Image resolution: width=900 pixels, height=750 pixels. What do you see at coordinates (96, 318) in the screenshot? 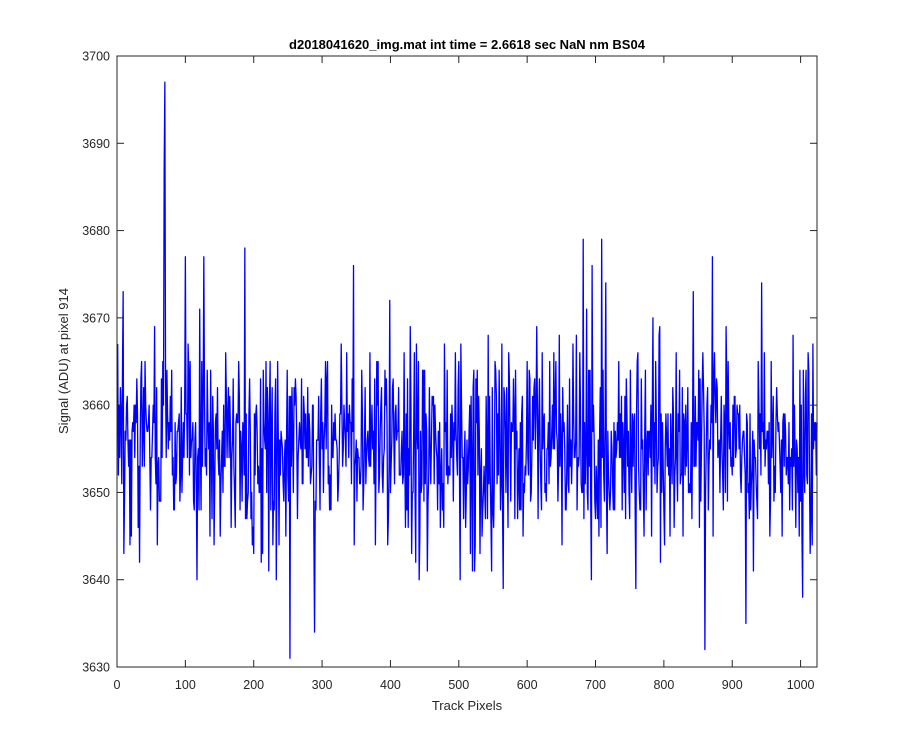
I see `y-tick-label: 3670` at bounding box center [96, 318].